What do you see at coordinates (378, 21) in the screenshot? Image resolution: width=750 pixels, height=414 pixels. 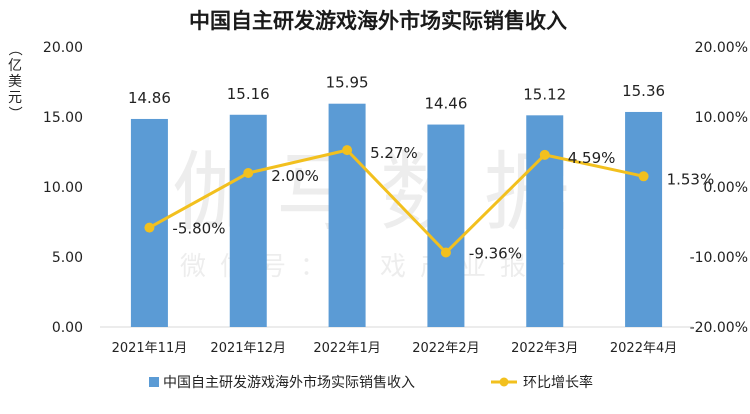 I see `chart-title: 中国自主研发游戏海外市场实际销售收入` at bounding box center [378, 21].